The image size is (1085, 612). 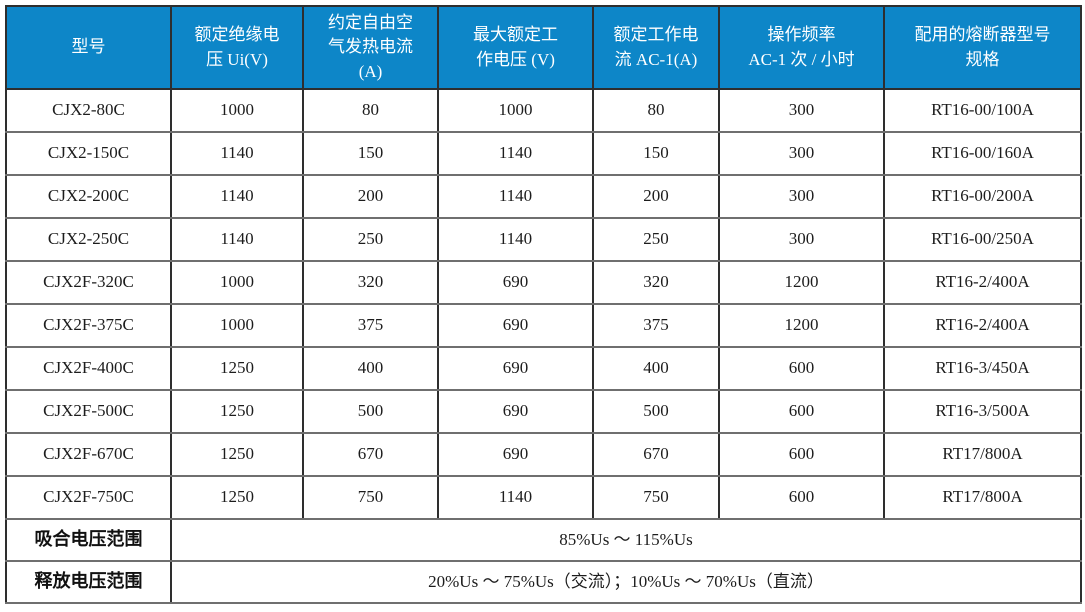 What do you see at coordinates (88, 239) in the screenshot?
I see `model-cell: CJX2-250C` at bounding box center [88, 239].